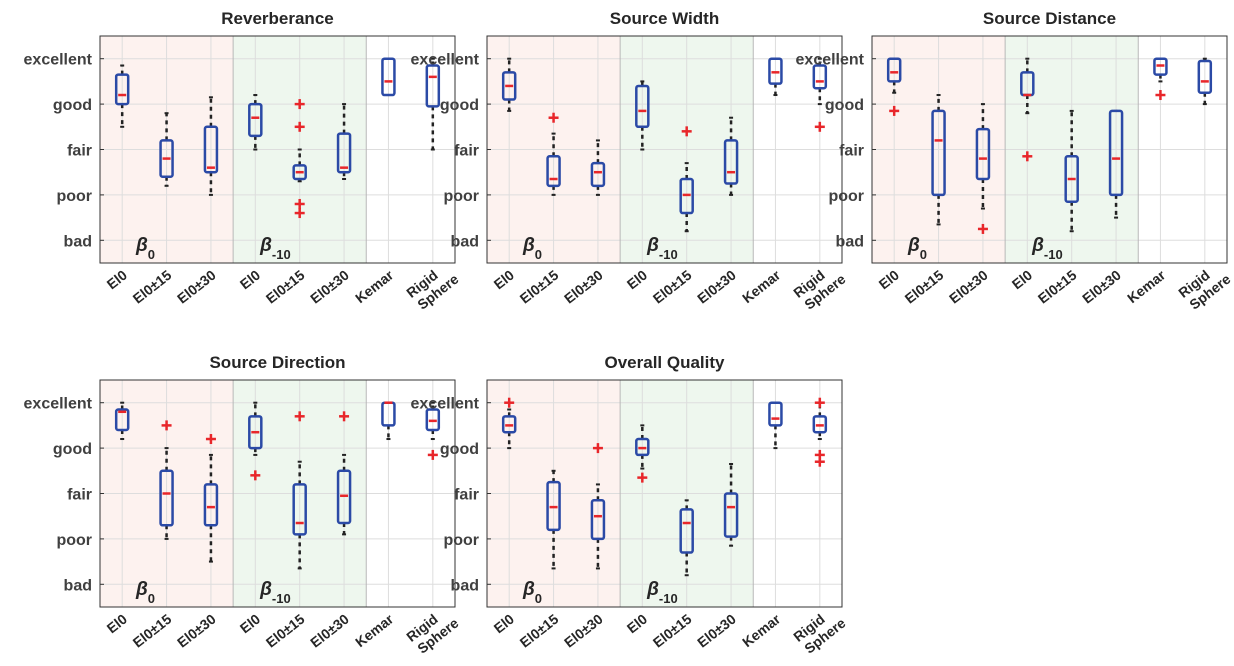 The image size is (1234, 666). Describe the element at coordinates (277, 18) in the screenshot. I see `chart-title: Reverberance` at that location.